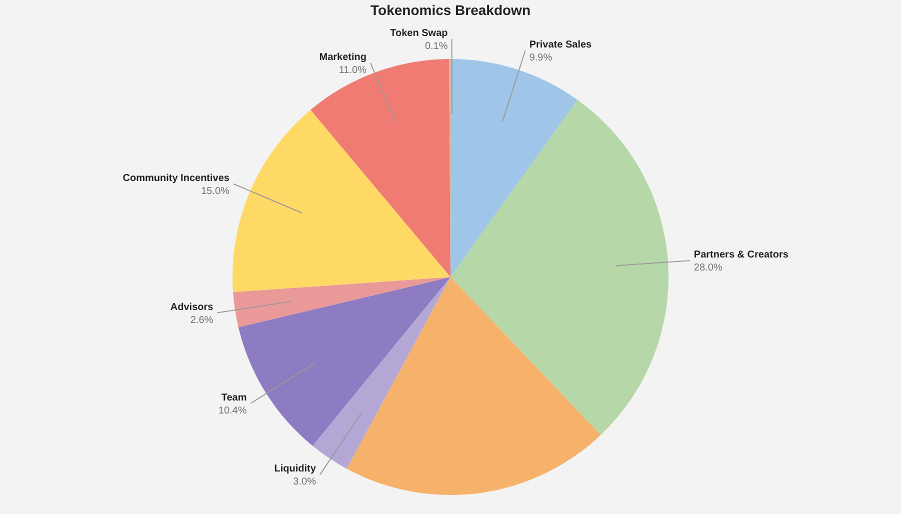 The width and height of the screenshot is (901, 514). I want to click on data-label: 0.1%, so click(436, 46).